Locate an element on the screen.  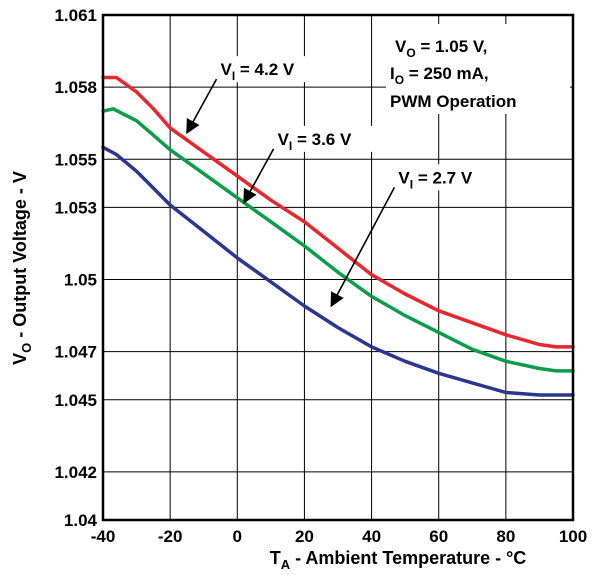
series-label-rest: = 3.6 V is located at coordinates (322, 139).